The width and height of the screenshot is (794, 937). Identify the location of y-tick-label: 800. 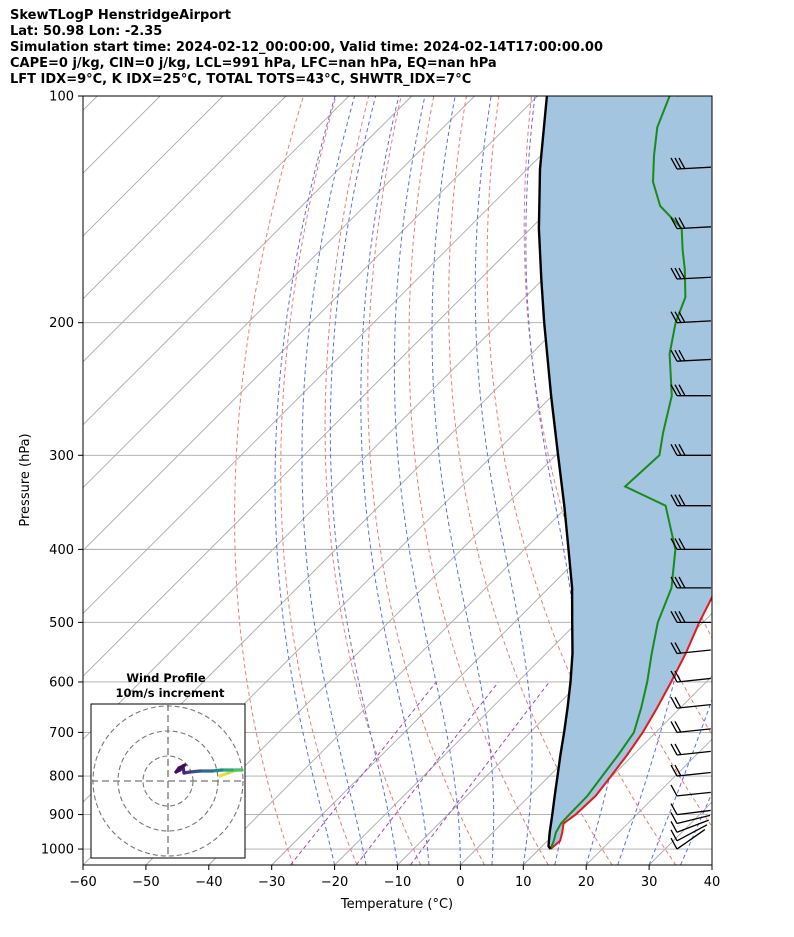
(61, 777).